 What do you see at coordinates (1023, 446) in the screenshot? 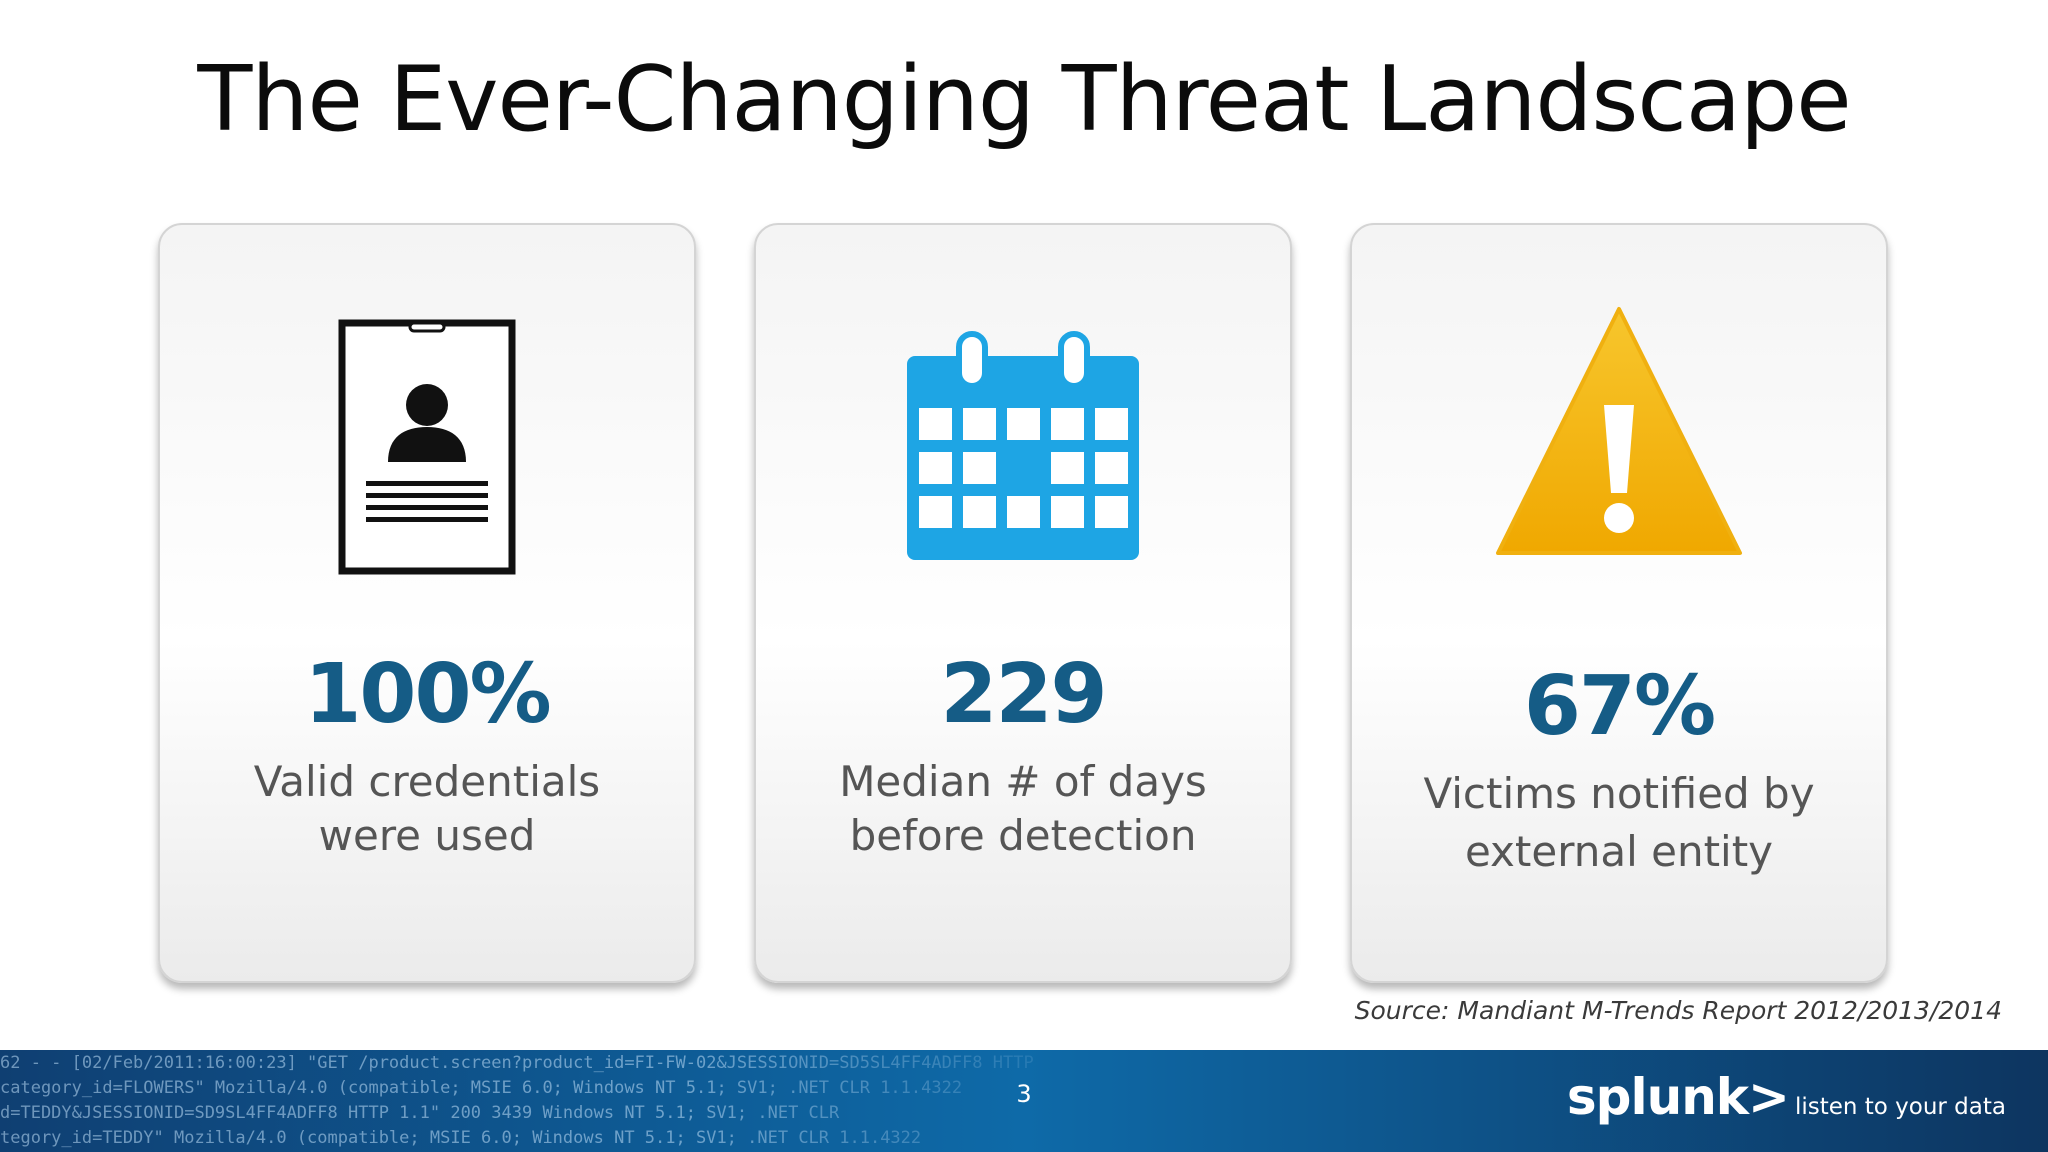
I see `calendar-icon` at bounding box center [1023, 446].